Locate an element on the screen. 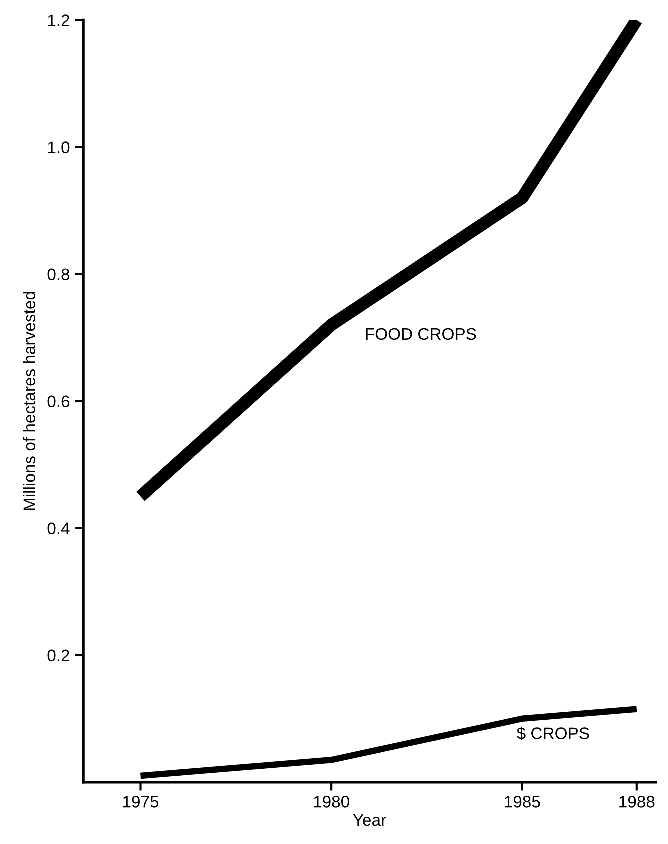 Image resolution: width=668 pixels, height=844 pixels. x-axis-title: Year is located at coordinates (369, 820).